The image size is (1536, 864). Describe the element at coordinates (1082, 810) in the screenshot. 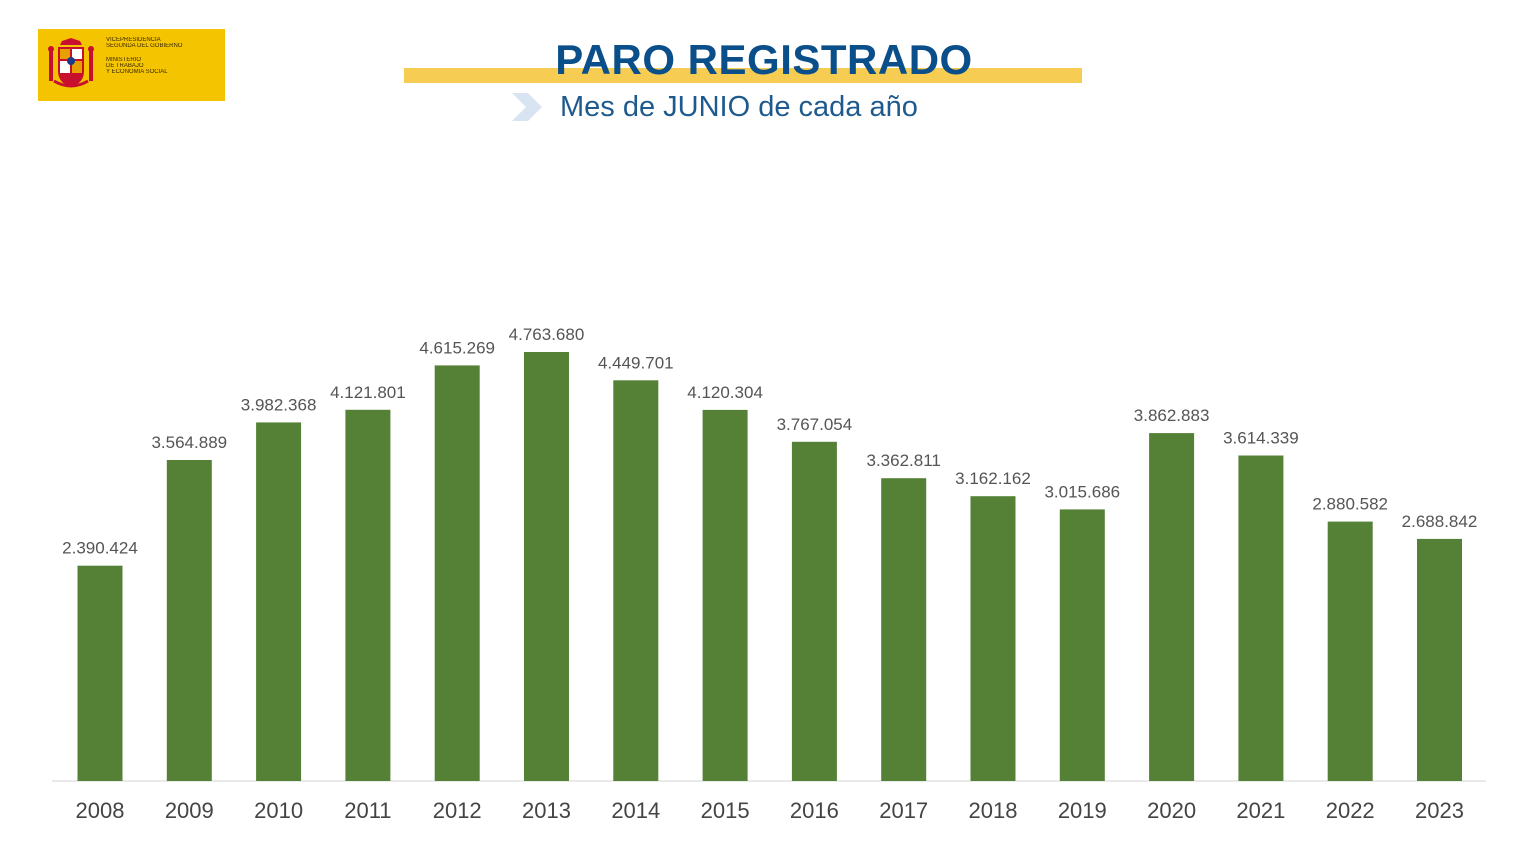

I see `x-axis-tick-label: 2019` at that location.